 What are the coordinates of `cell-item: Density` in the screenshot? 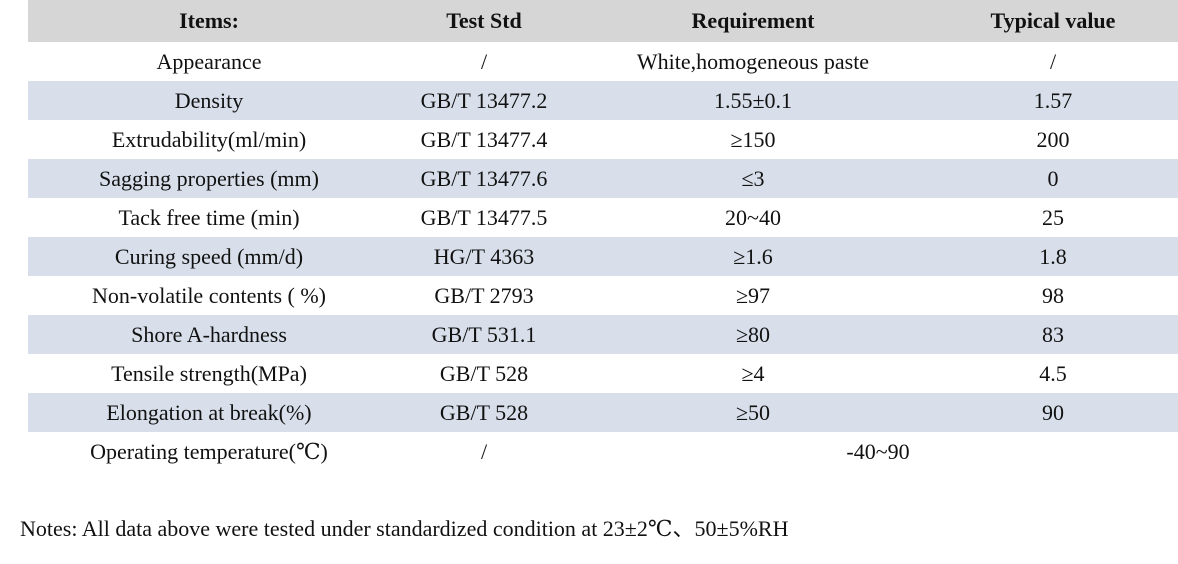 It's located at (209, 100).